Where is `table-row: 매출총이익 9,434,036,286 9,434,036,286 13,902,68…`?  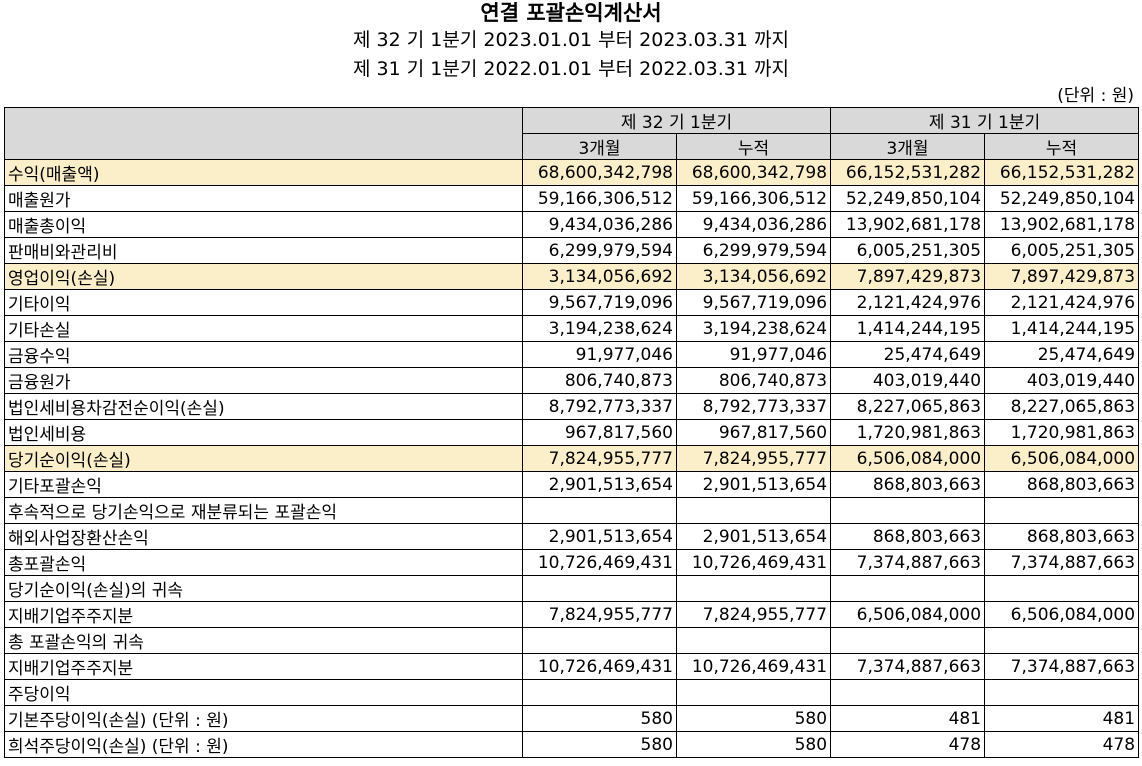 table-row: 매출총이익 9,434,036,286 9,434,036,286 13,902,68… is located at coordinates (572, 224).